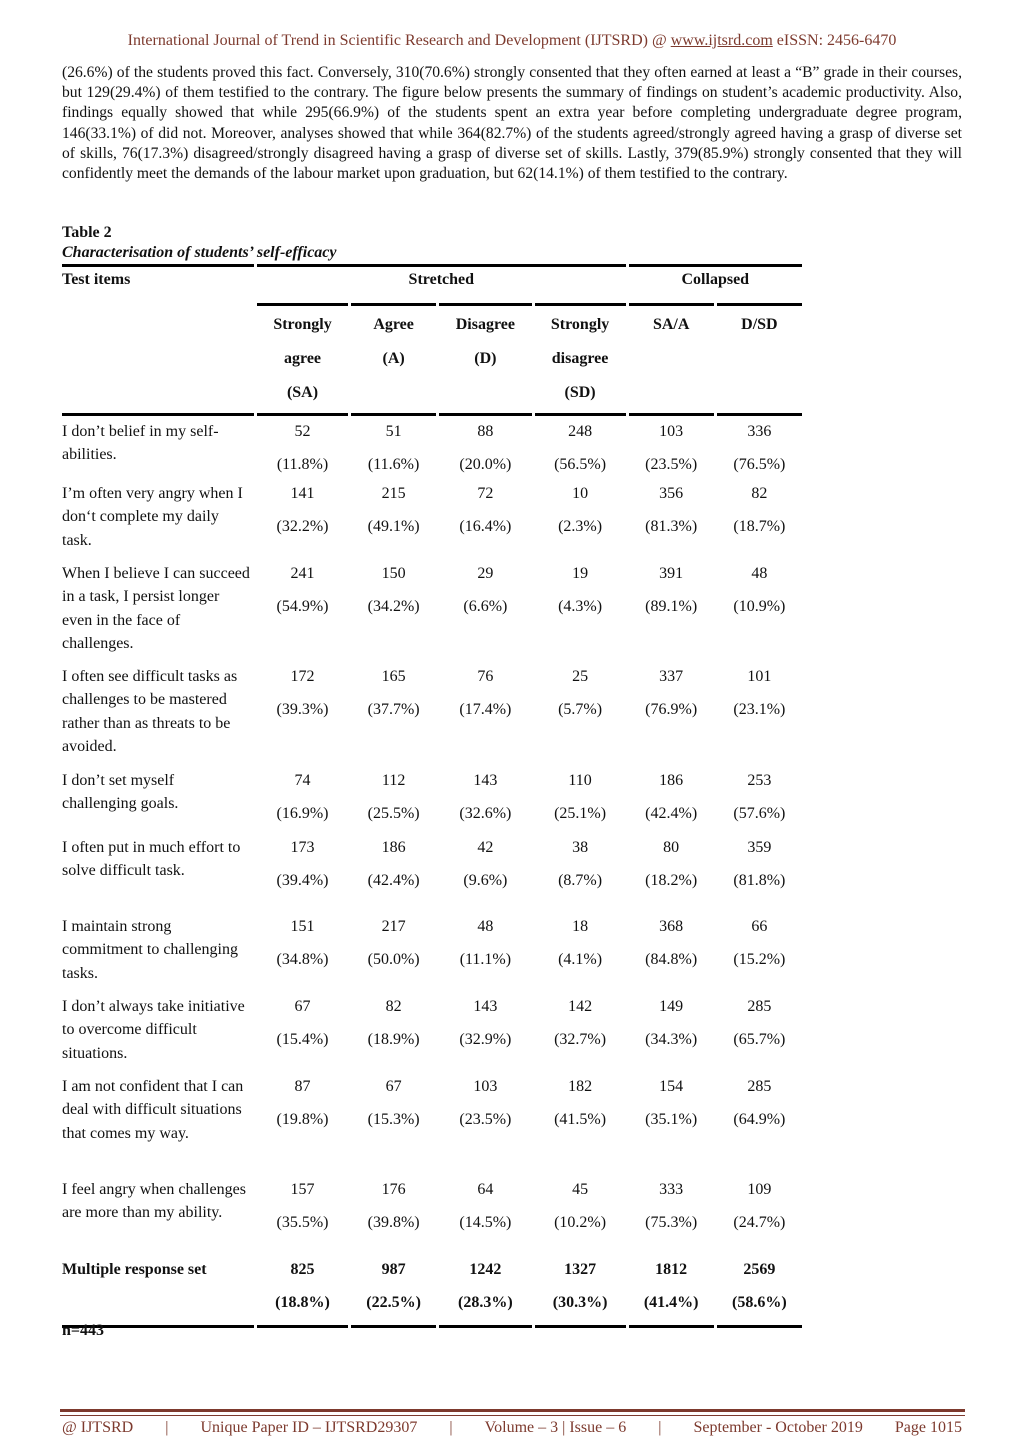 This screenshot has height=1449, width=1024. Describe the element at coordinates (671, 1040) in the screenshot. I see `percent: (34.3%)` at that location.